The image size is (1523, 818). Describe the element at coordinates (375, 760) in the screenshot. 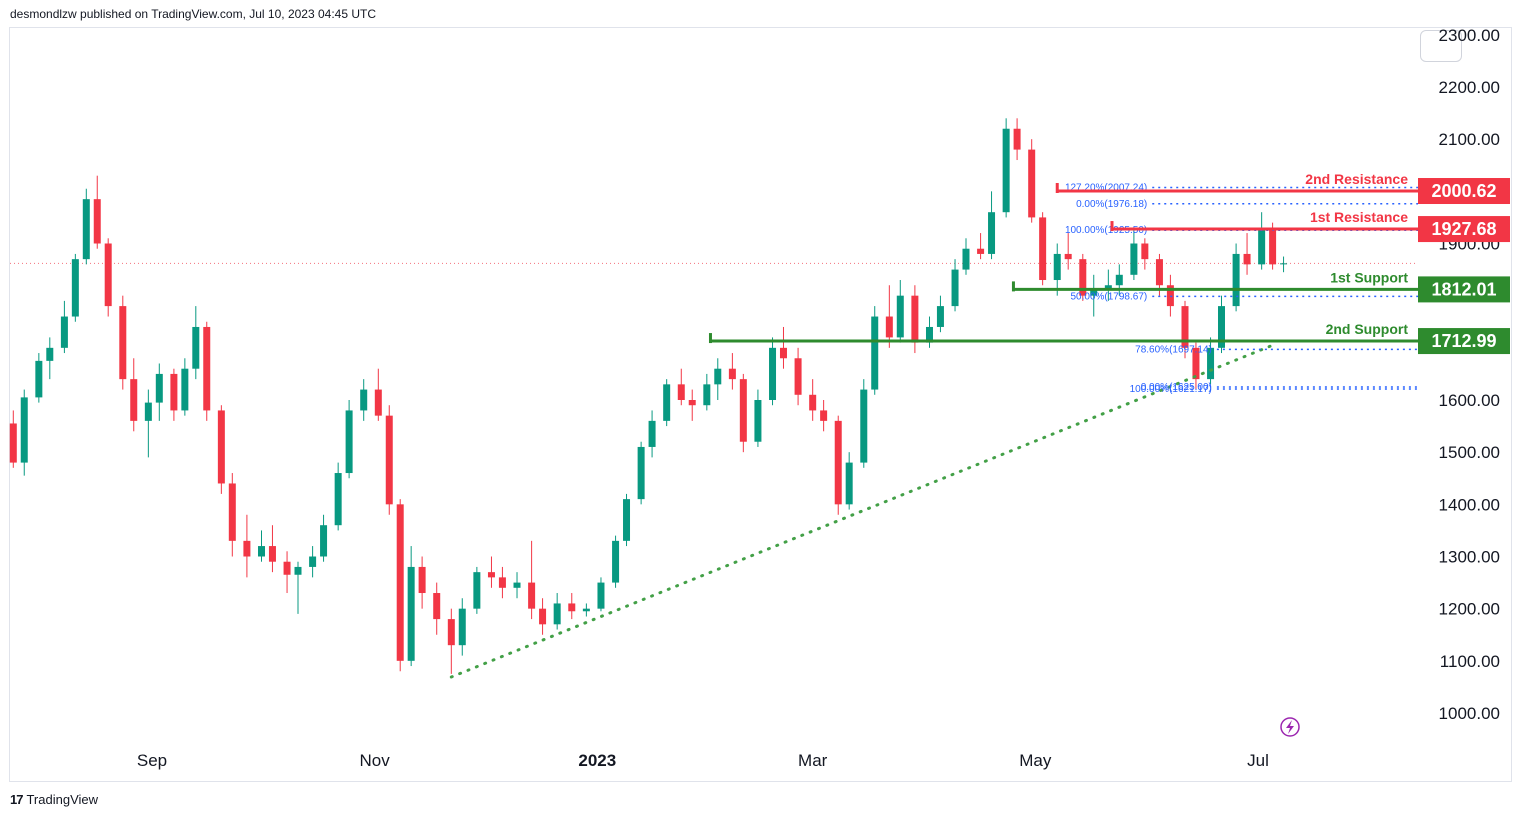

I see `x-tick-label: Nov` at that location.